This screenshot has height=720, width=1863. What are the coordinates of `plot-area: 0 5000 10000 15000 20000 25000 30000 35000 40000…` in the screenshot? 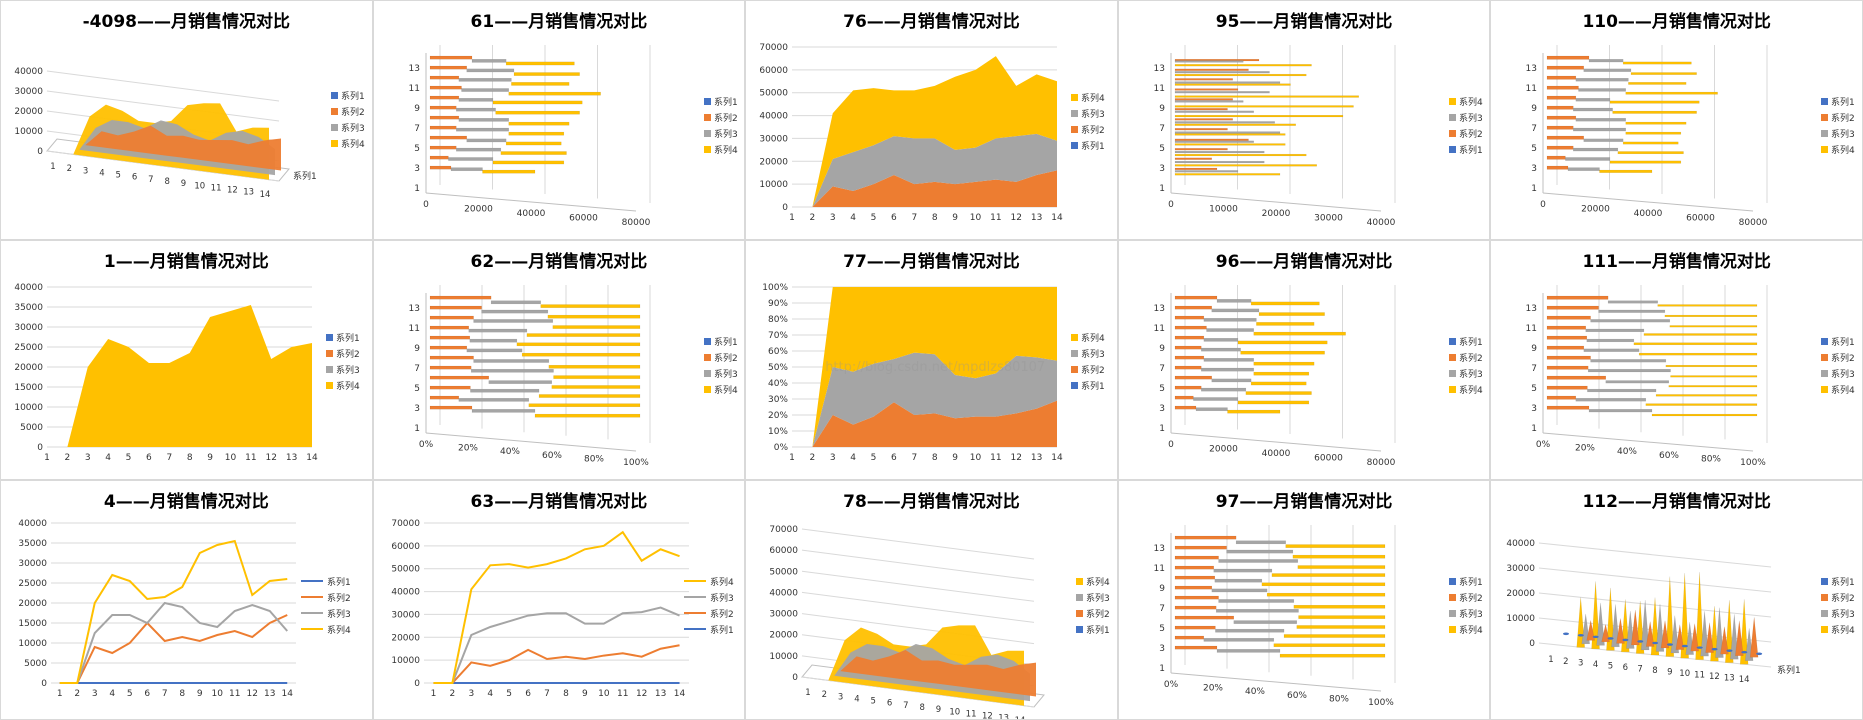 It's located at (166, 373).